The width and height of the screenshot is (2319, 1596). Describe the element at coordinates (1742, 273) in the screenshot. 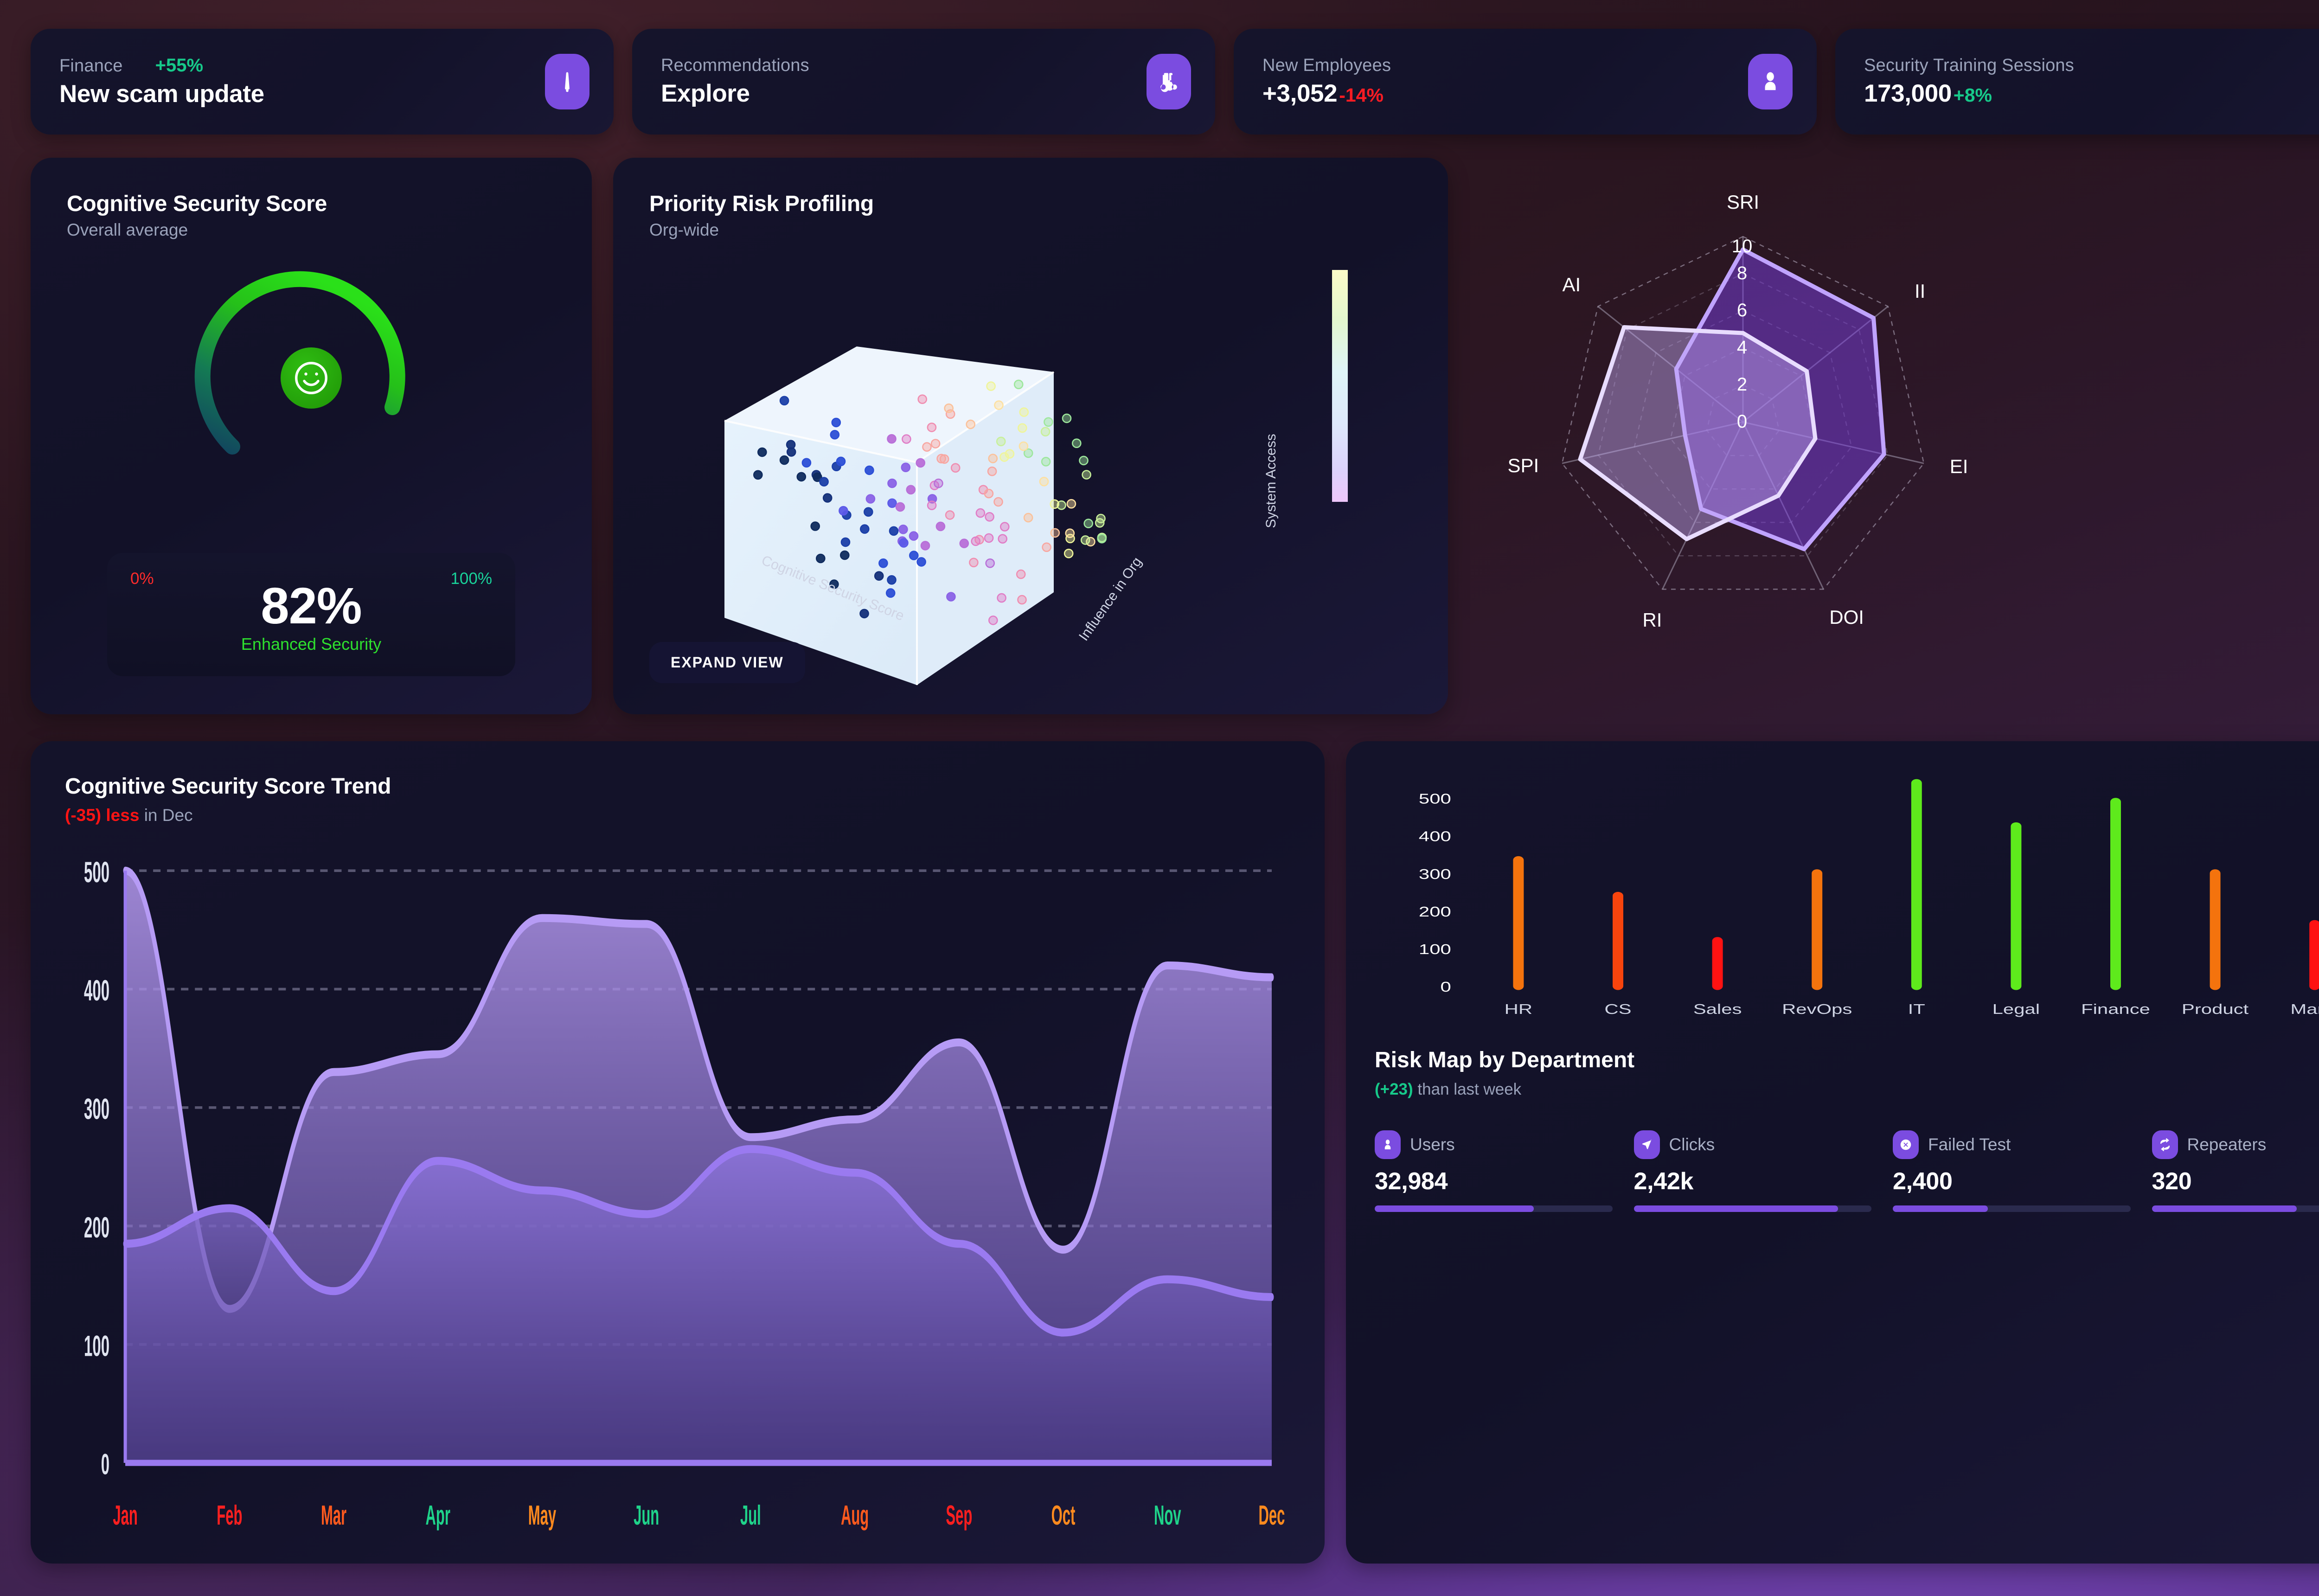

I see `radar-tick-label: 8` at that location.